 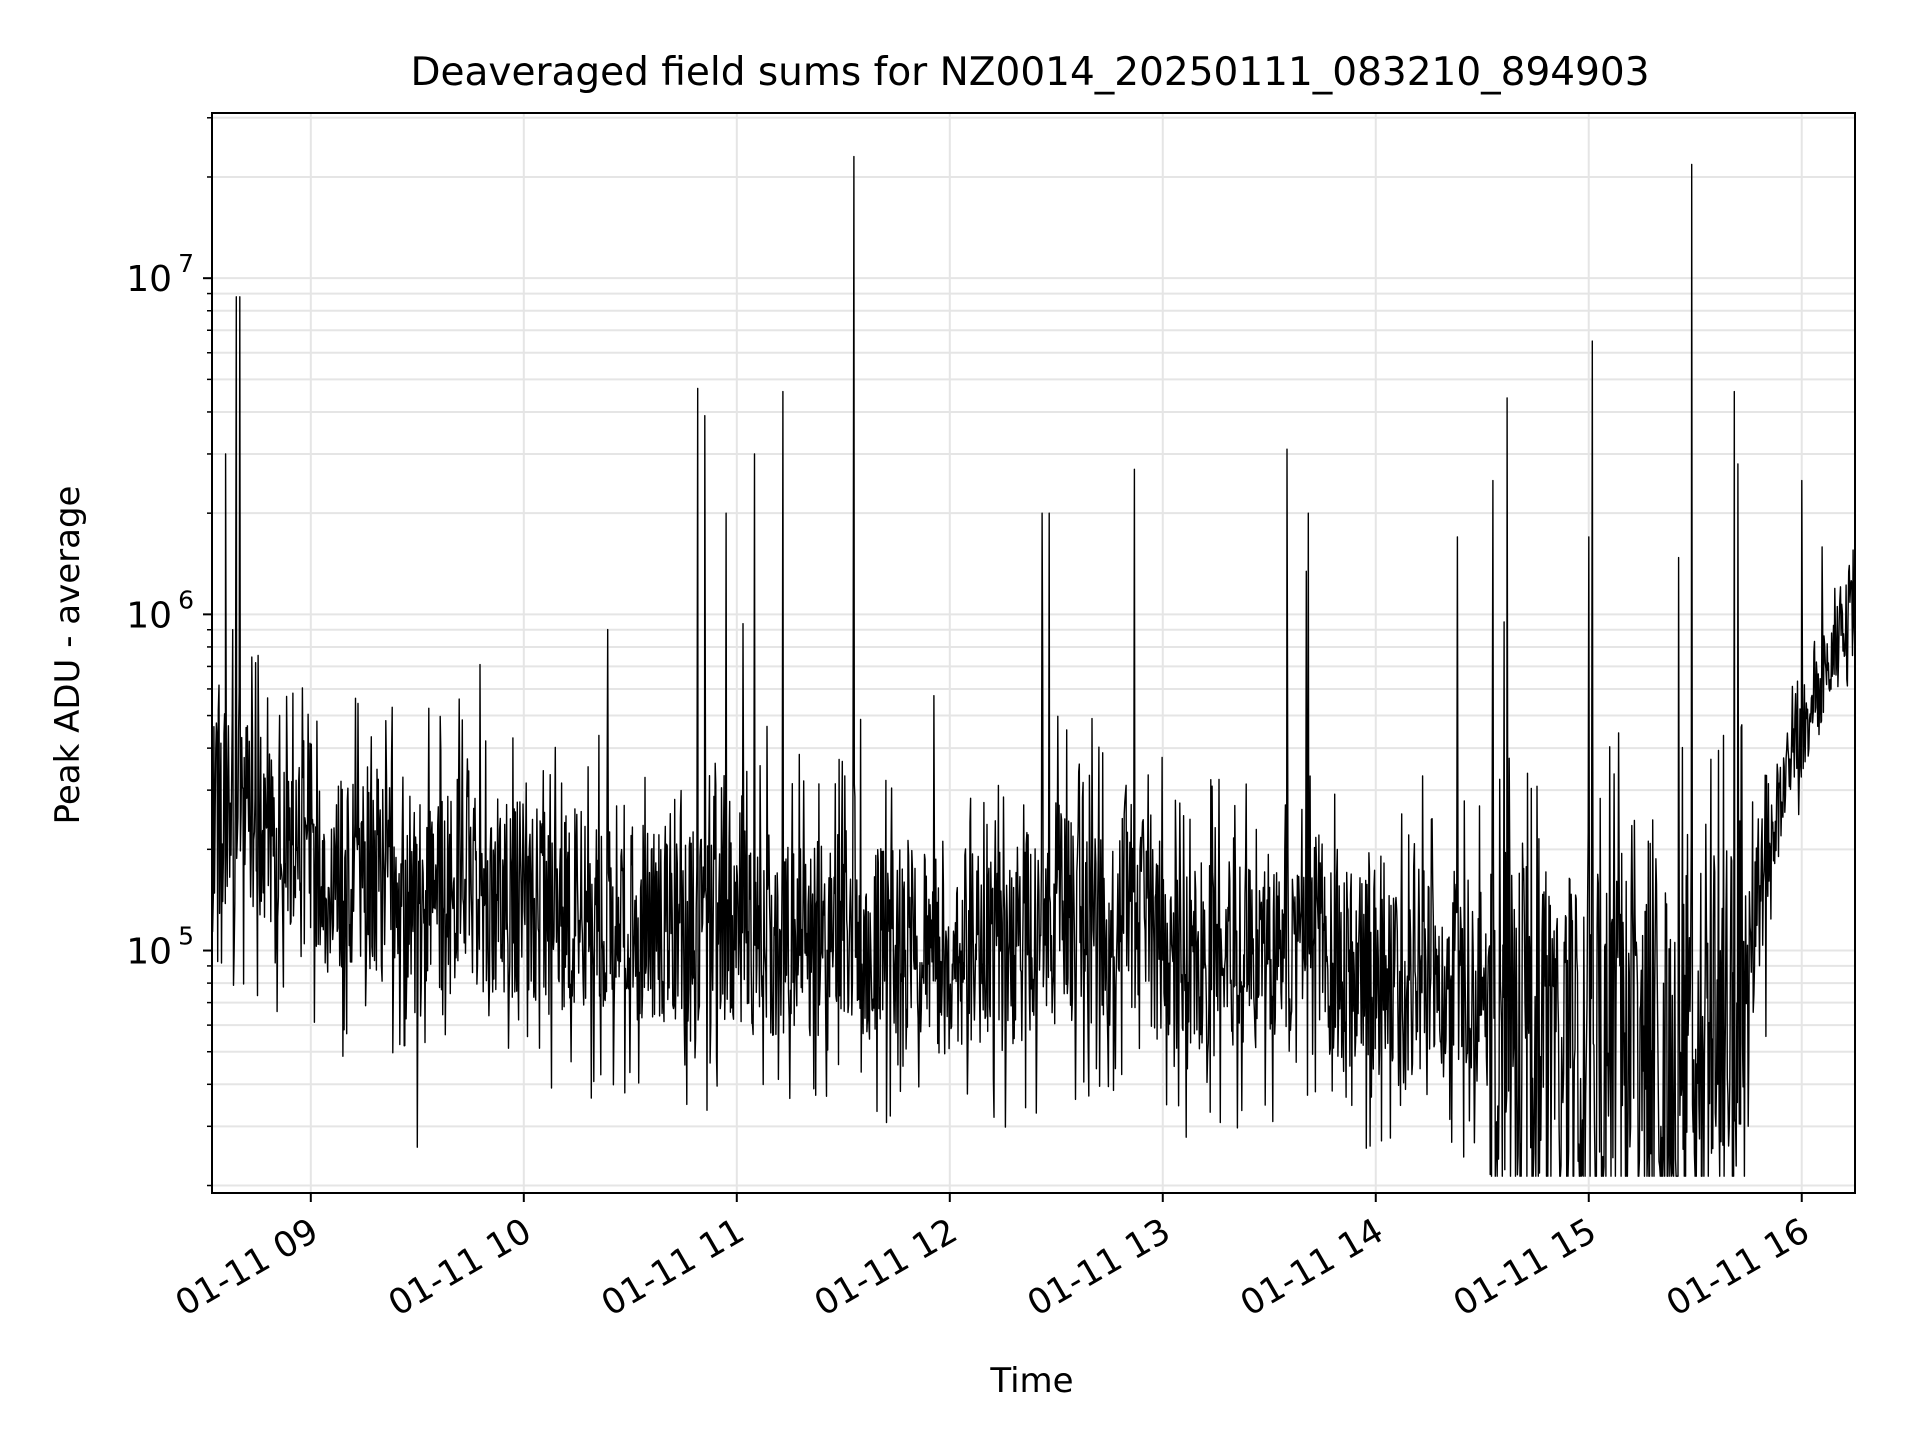 I want to click on y-tick-label-exponent: 5, so click(x=186, y=936).